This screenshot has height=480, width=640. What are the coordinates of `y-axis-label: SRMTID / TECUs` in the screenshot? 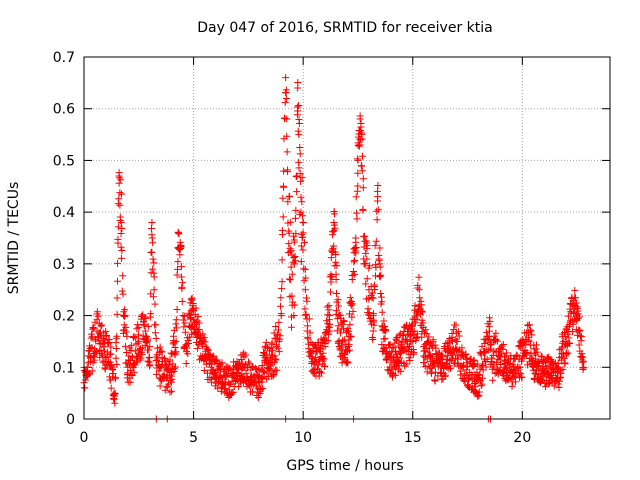 It's located at (14, 238).